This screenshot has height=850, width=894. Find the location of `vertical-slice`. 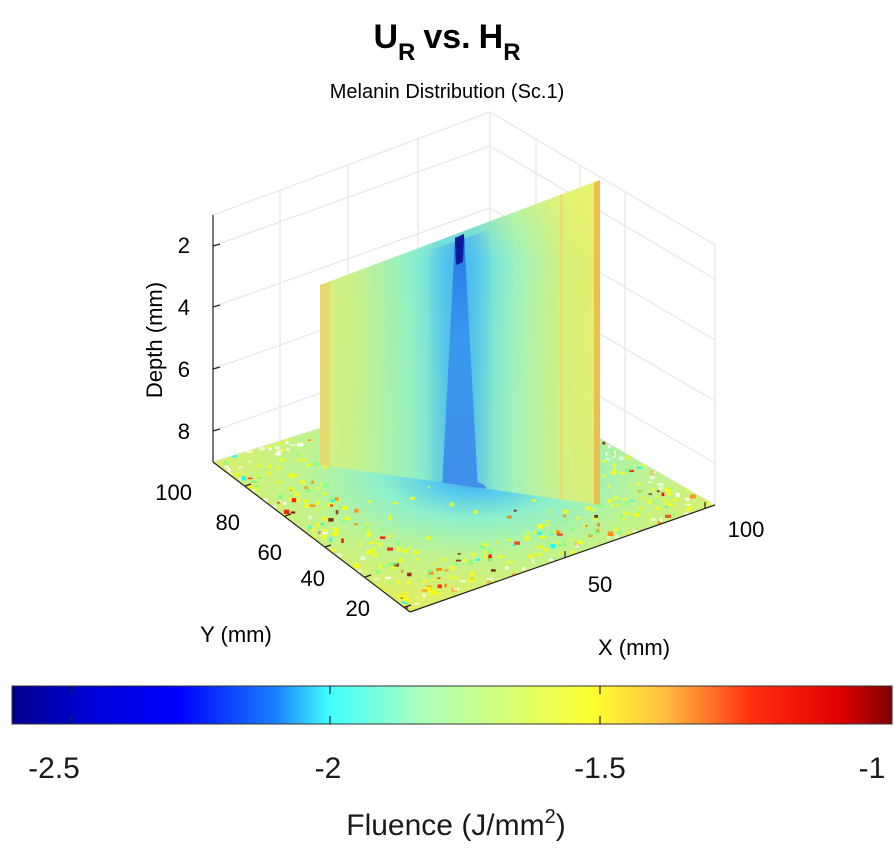

vertical-slice is located at coordinates (460, 342).